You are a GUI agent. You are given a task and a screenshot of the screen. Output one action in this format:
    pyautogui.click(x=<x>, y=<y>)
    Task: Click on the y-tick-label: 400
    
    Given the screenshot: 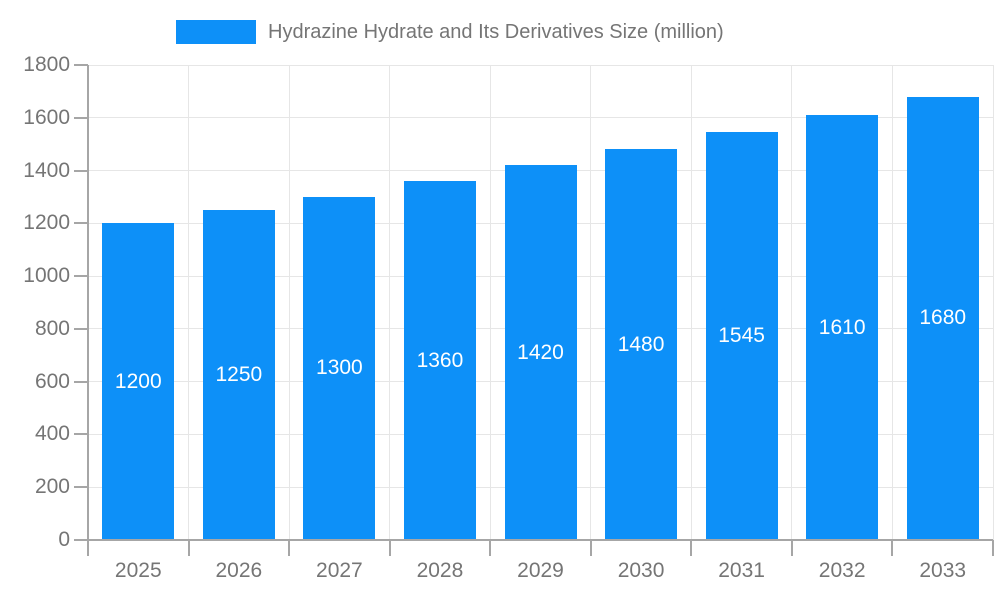 What is the action you would take?
    pyautogui.click(x=52, y=434)
    